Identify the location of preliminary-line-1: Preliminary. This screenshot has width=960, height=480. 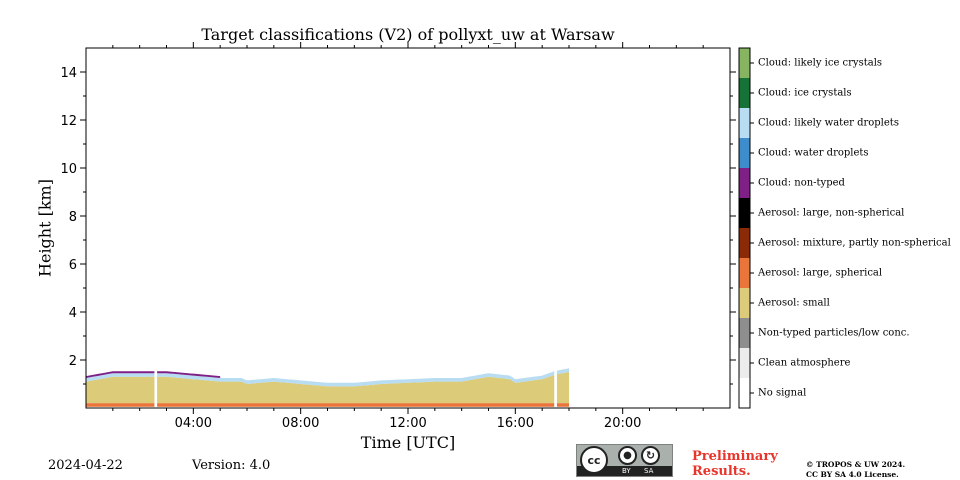
(735, 456).